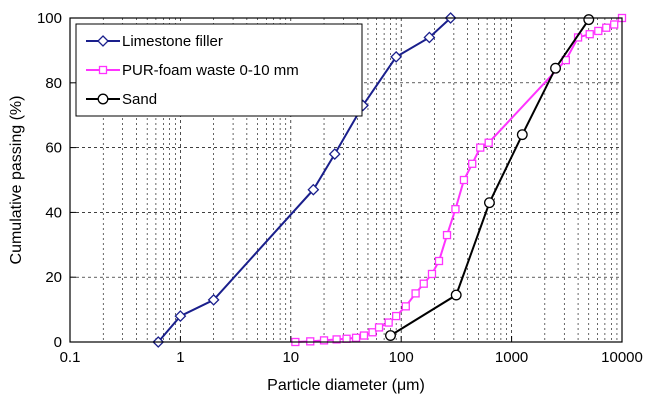  Describe the element at coordinates (53, 148) in the screenshot. I see `y-tick-label: 60` at that location.